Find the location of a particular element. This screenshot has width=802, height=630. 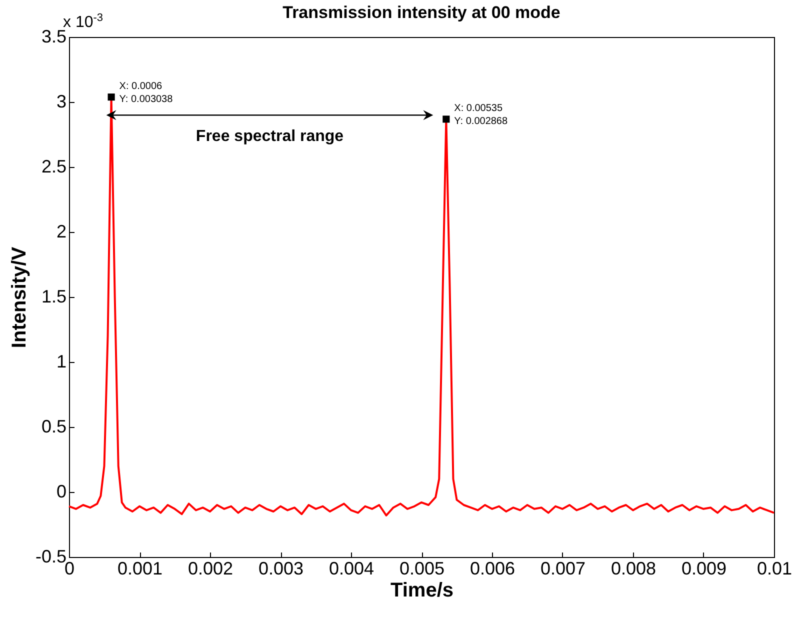

x-tick-label: 0.005 is located at coordinates (422, 568).